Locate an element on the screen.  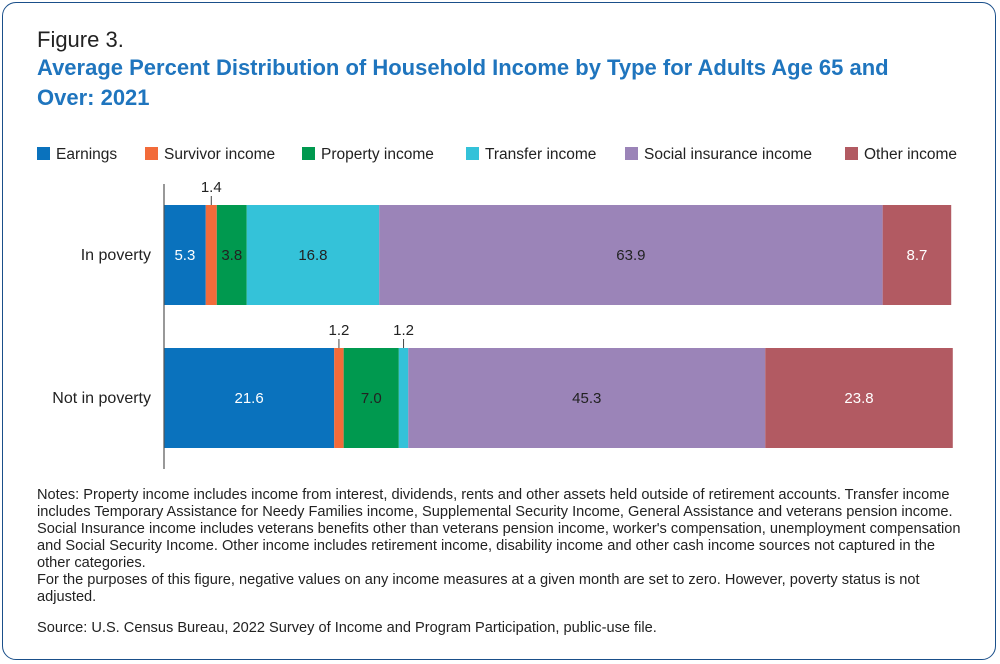
legend-label-other-income: Other income is located at coordinates (910, 154).